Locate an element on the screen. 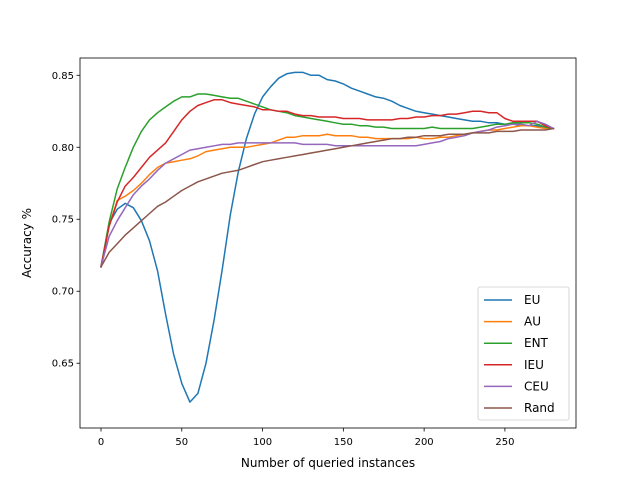 The height and width of the screenshot is (480, 640). x-axis-label: Number of queried instances is located at coordinates (328, 463).